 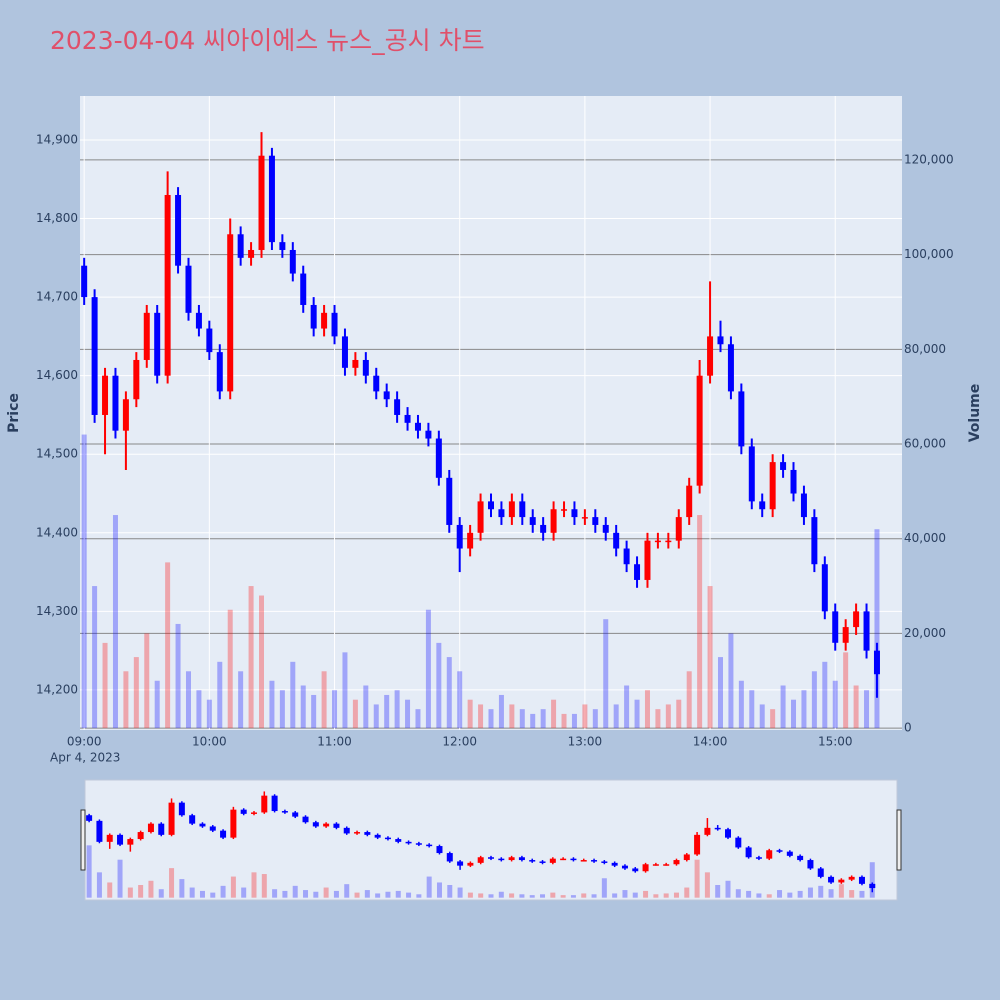 I want to click on y2-tick-label: 40,000, so click(x=925, y=538).